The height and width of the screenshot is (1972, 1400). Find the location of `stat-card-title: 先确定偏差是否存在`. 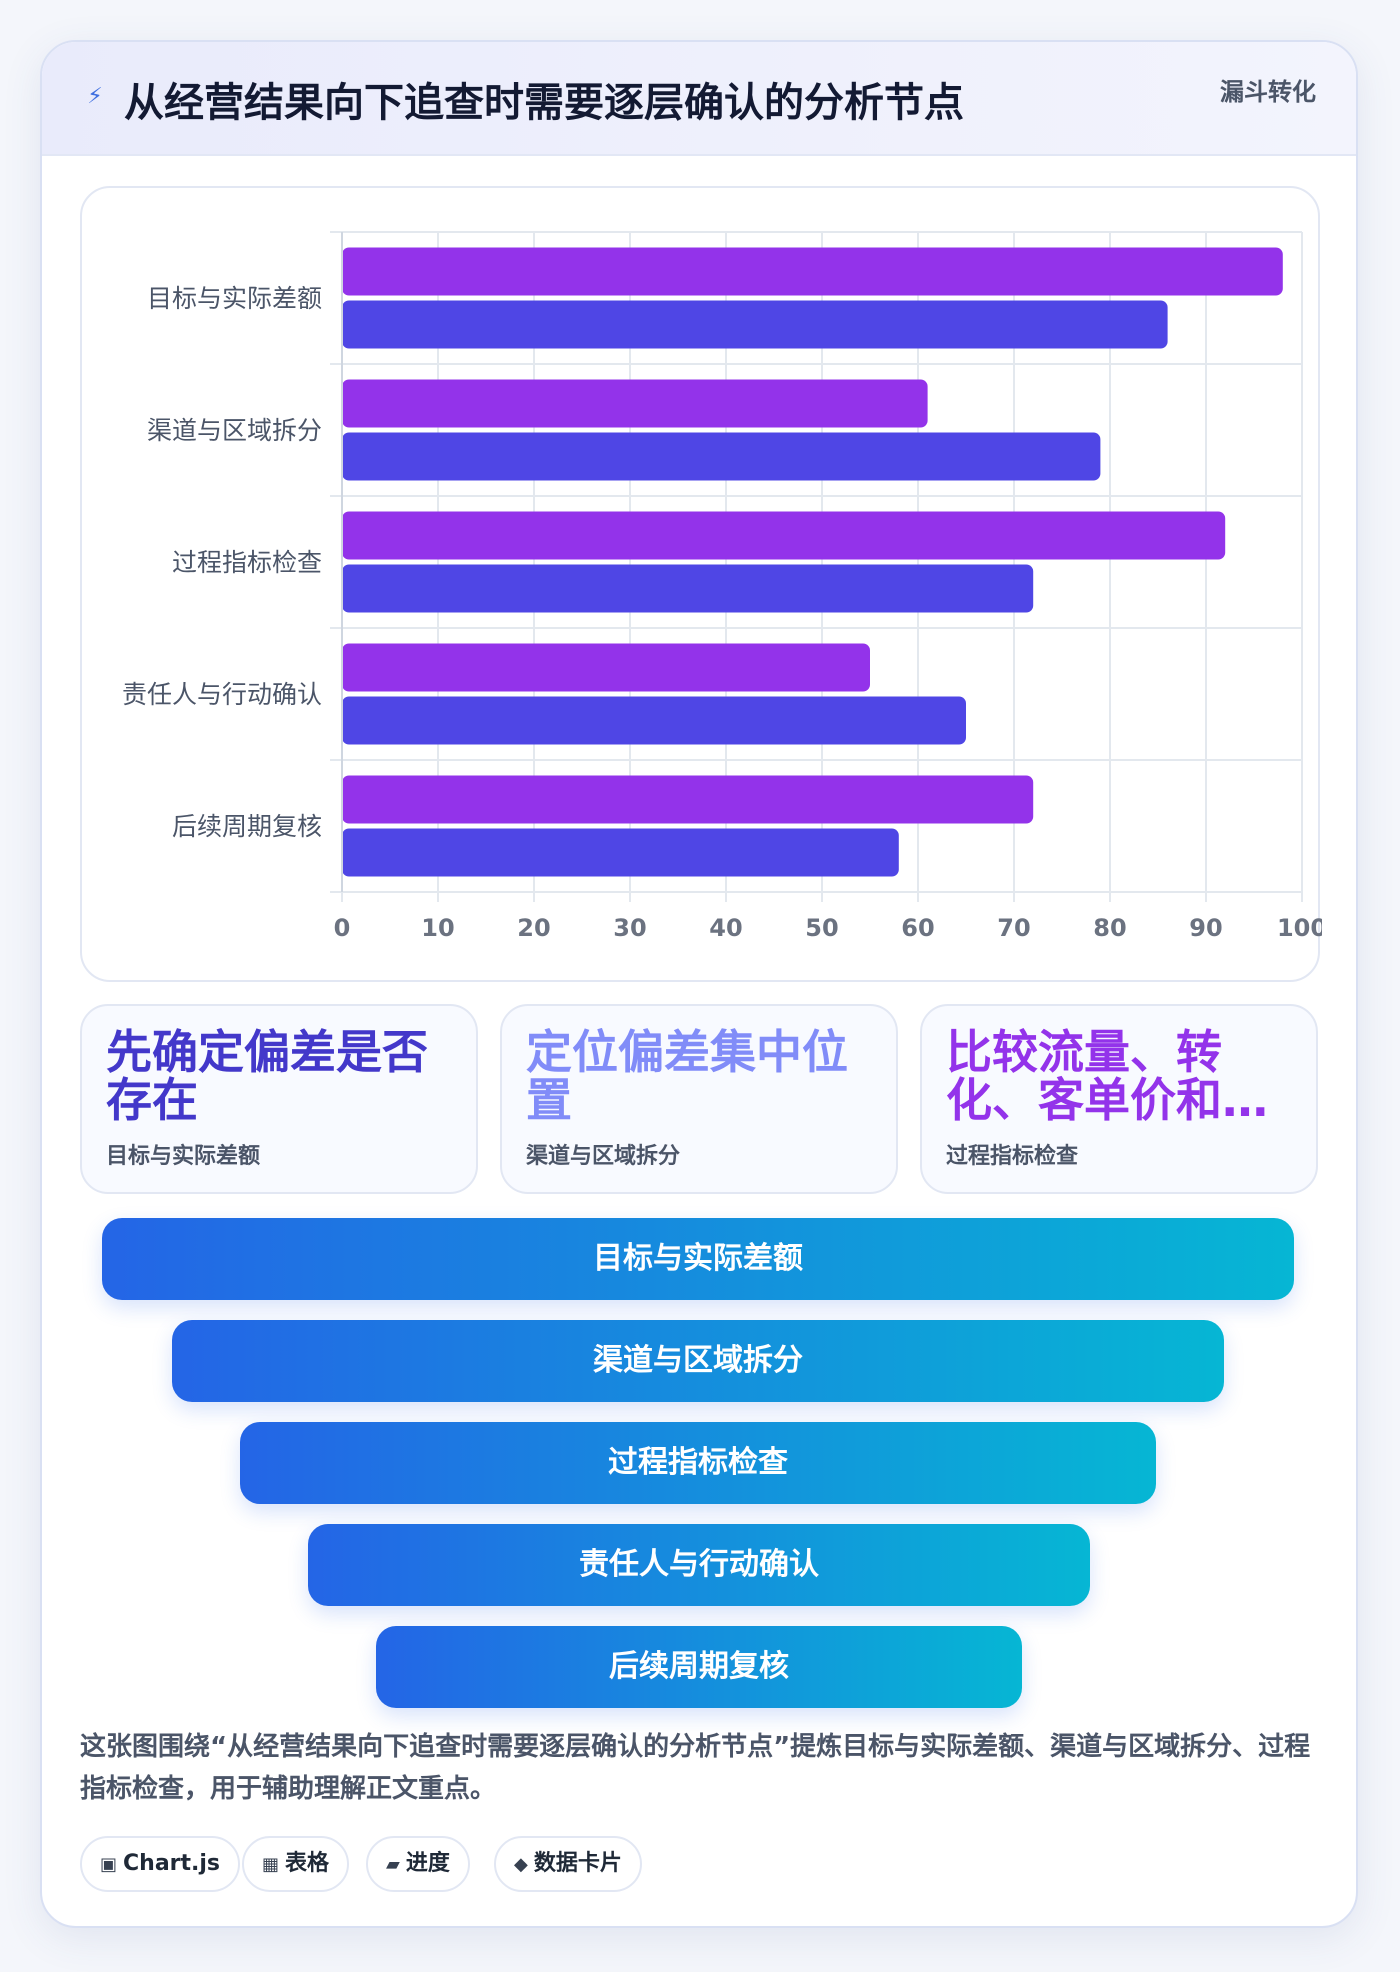

stat-card-title: 先确定偏差是否存在 is located at coordinates (267, 1076).